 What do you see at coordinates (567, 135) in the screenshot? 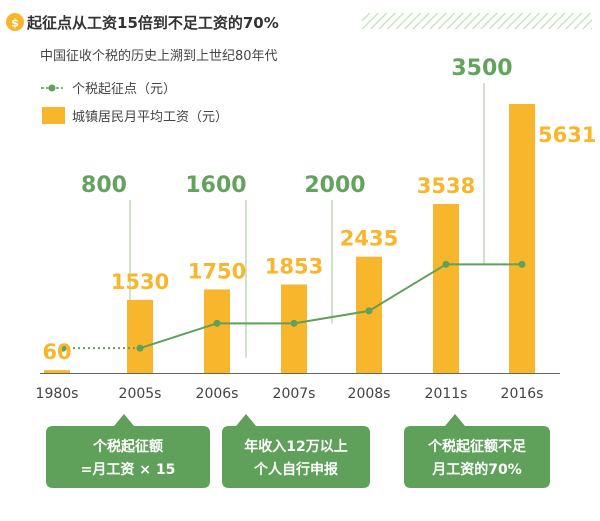
I see `wage-label-2016s: 5631` at bounding box center [567, 135].